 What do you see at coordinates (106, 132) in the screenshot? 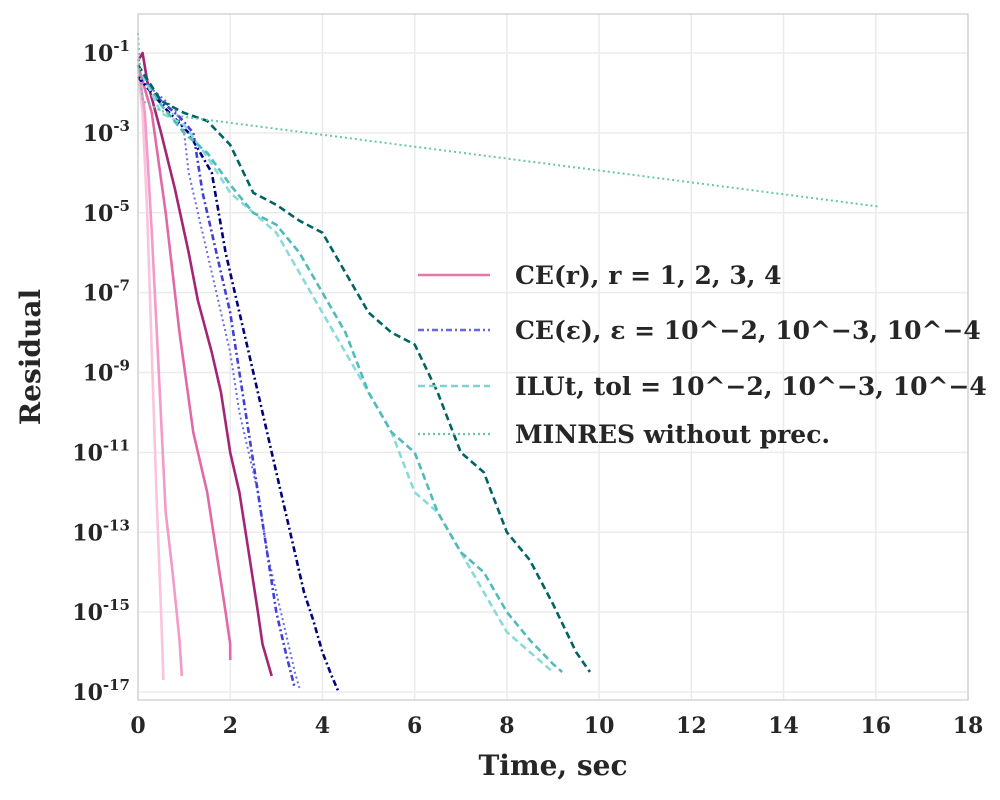
I see `y-tick-label: 10⁻³` at bounding box center [106, 132].